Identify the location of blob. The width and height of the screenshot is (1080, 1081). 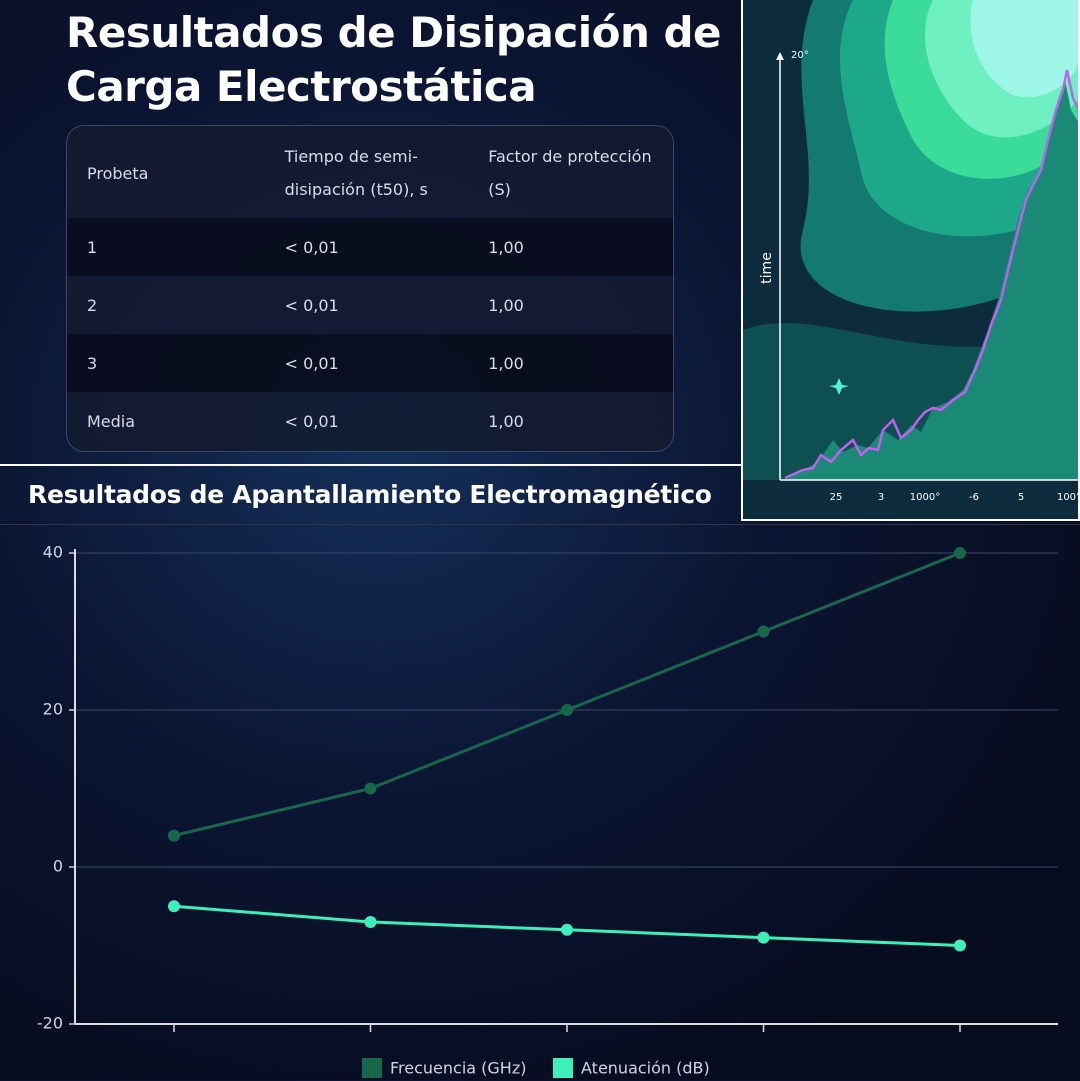
(1024, 49).